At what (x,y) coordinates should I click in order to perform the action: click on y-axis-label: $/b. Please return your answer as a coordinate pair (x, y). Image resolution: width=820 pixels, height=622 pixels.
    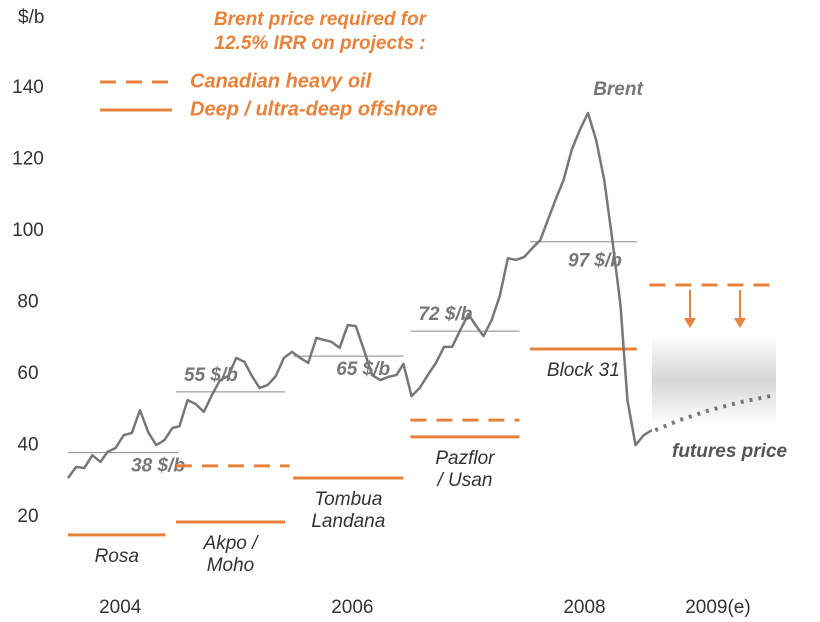
    Looking at the image, I should click on (31, 17).